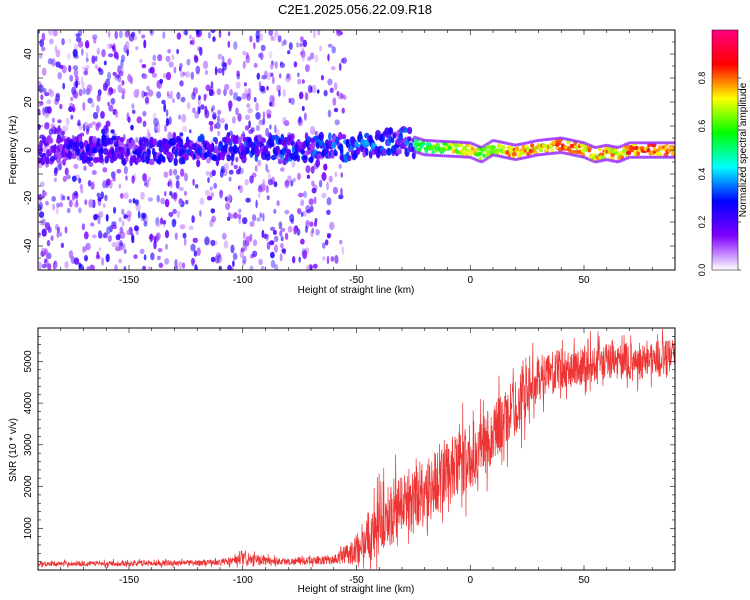 Image resolution: width=750 pixels, height=600 pixels. What do you see at coordinates (28, 444) in the screenshot?
I see `snr-y-tick-label: 3000` at bounding box center [28, 444].